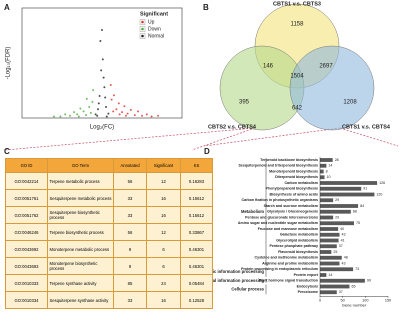  I want to click on category-label: Pentose and glucuronate interconversions, so click(281, 217).